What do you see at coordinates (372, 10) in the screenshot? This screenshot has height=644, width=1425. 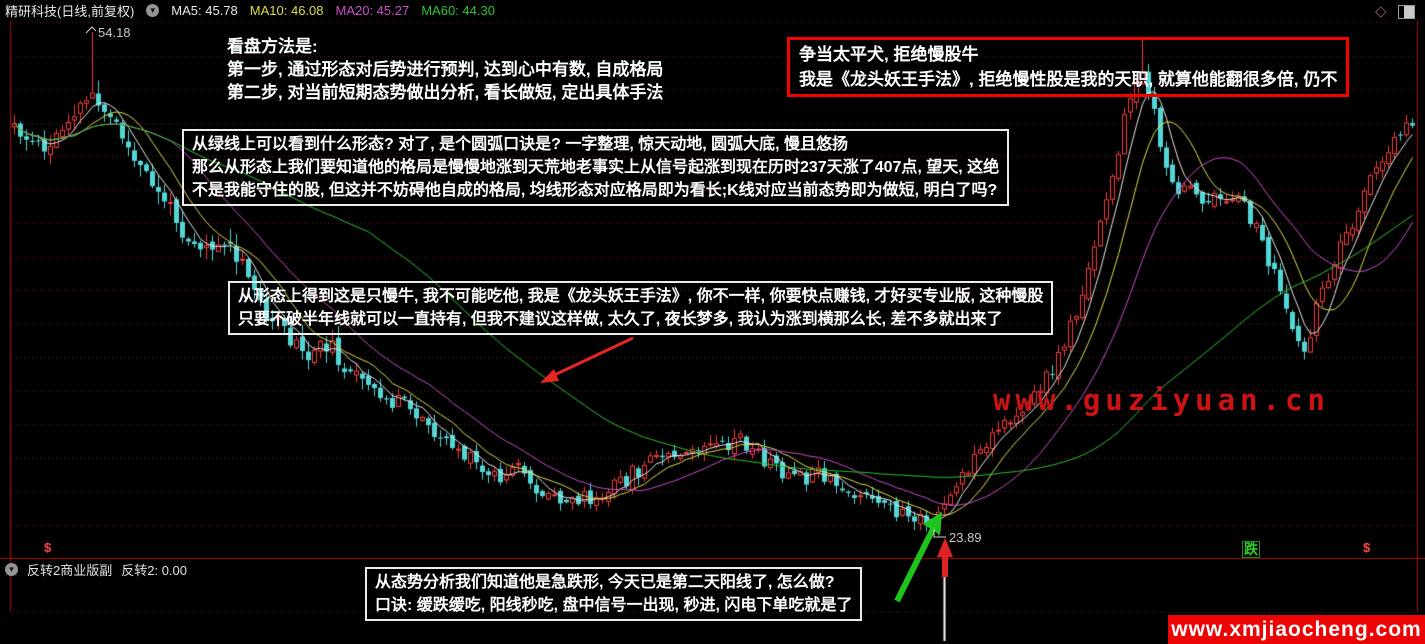 I see `ma20-label: MA20: 45.27` at bounding box center [372, 10].